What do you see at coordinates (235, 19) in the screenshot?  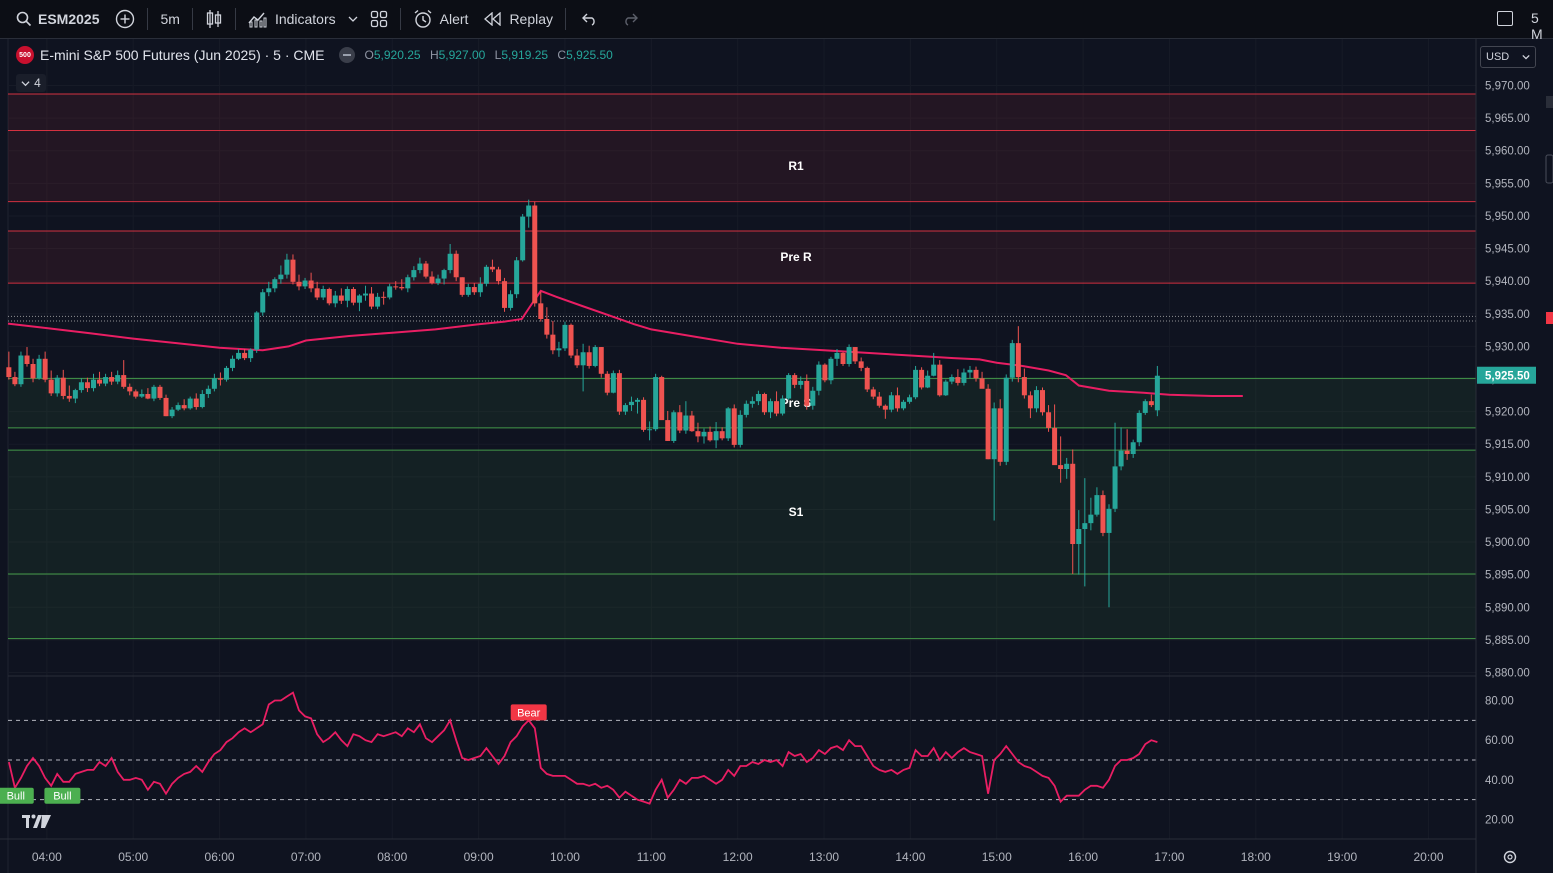 I see `toolbar-divider` at bounding box center [235, 19].